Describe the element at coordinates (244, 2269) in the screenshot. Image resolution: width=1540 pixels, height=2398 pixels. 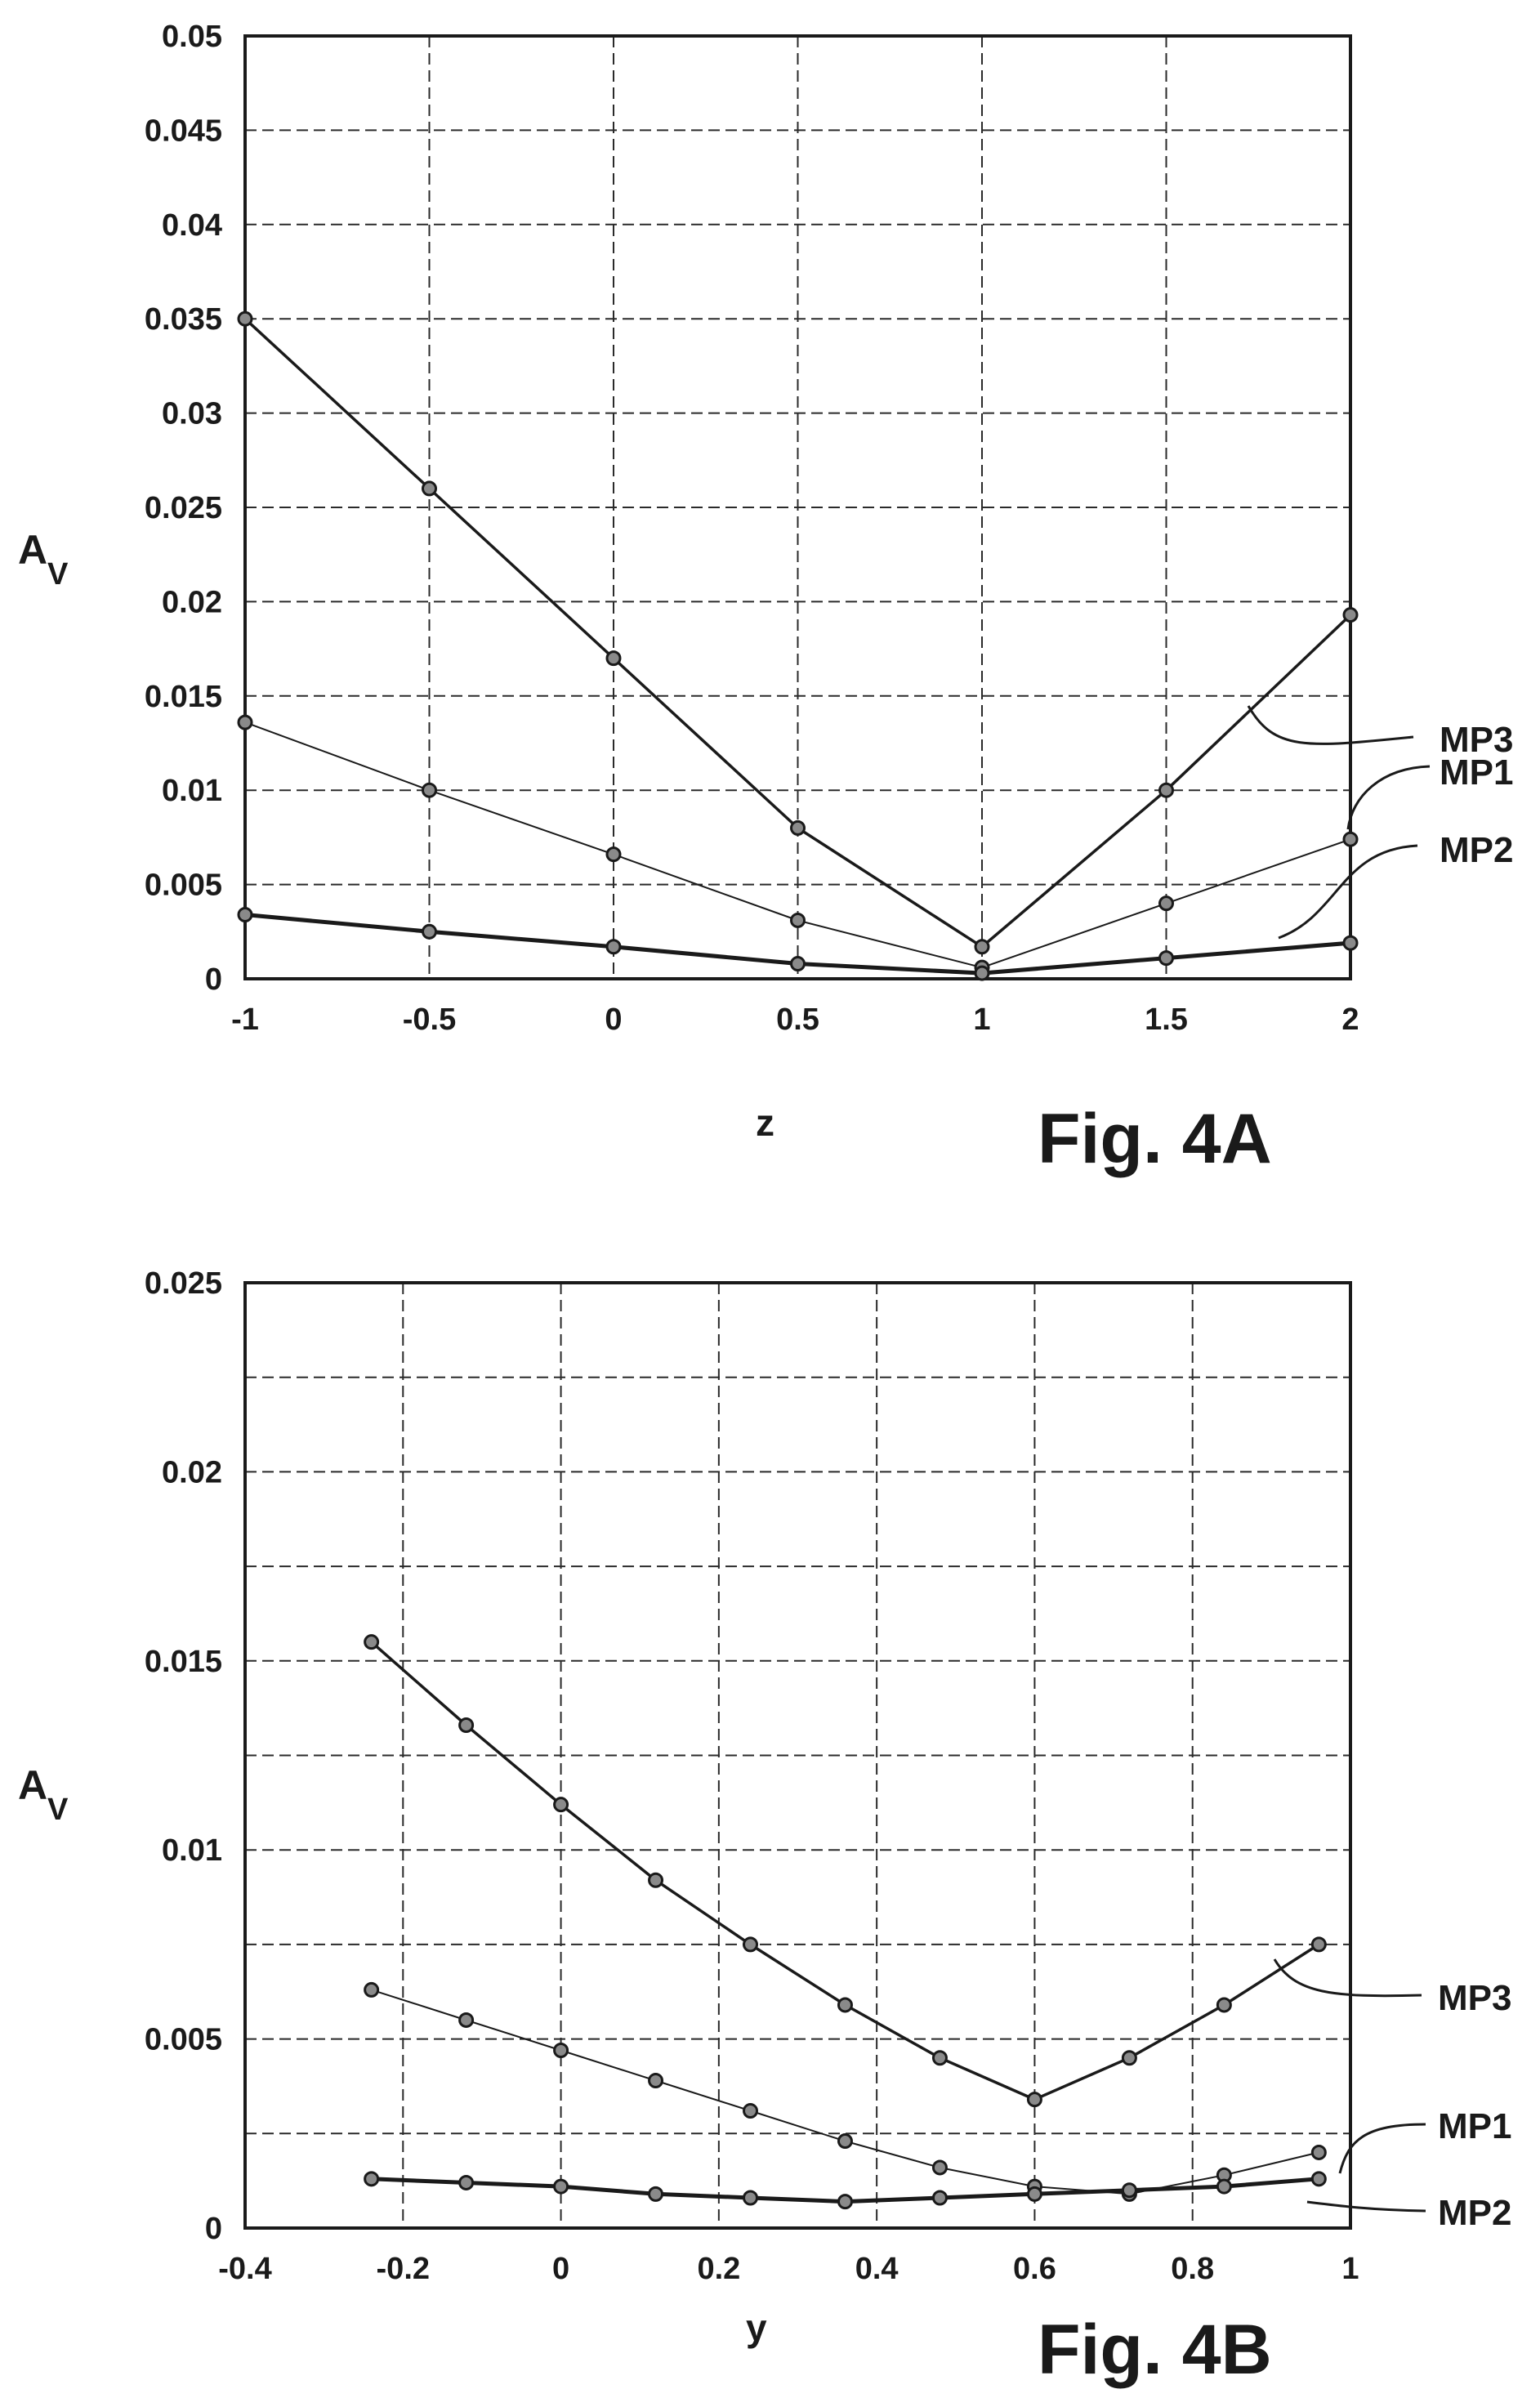
I see `x-tick-label: -0.4` at that location.